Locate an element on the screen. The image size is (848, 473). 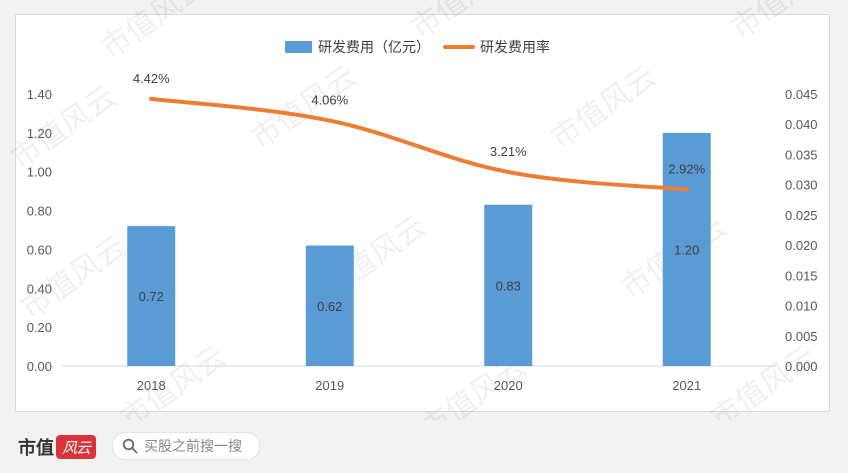
y-right-tick-label: 0.035 is located at coordinates (801, 154).